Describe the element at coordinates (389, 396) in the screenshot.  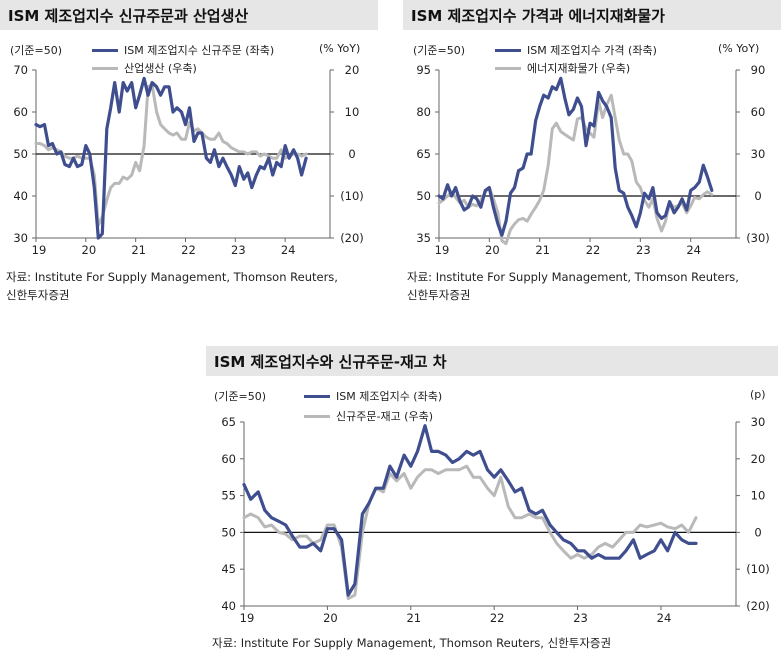
I see `legend-label-left: ISM 제조업지수 (좌축)` at that location.